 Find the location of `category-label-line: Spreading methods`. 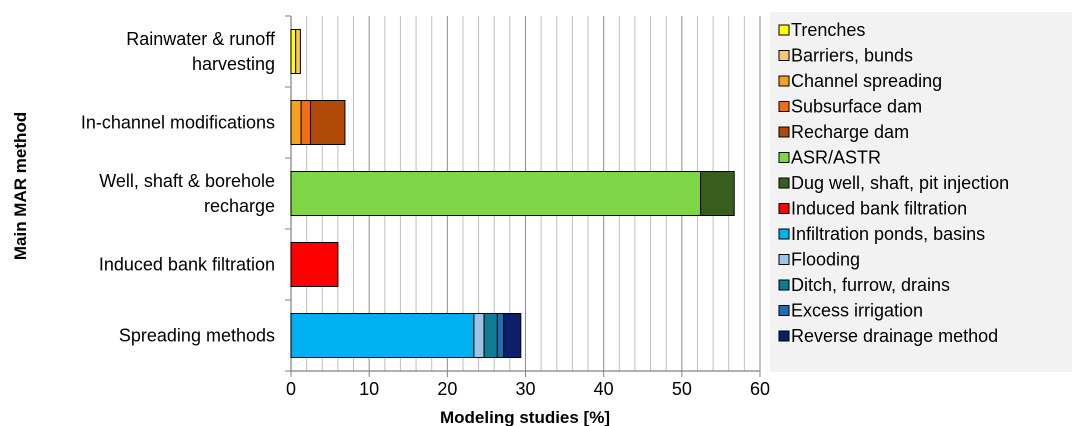

category-label-line: Spreading methods is located at coordinates (197, 336).